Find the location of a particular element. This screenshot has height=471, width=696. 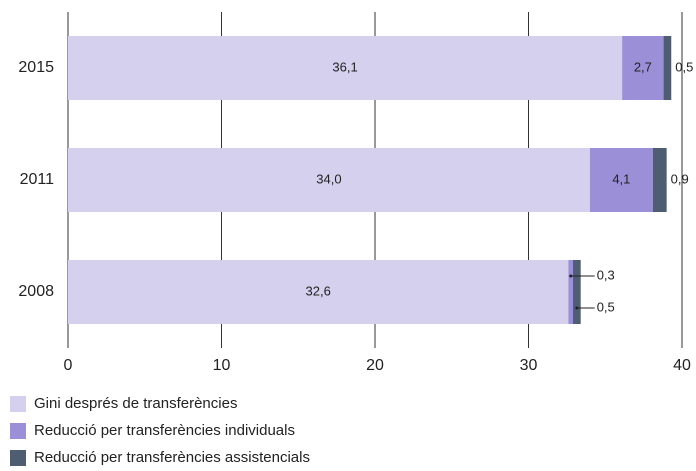

x-tick-label: 40 is located at coordinates (682, 365).